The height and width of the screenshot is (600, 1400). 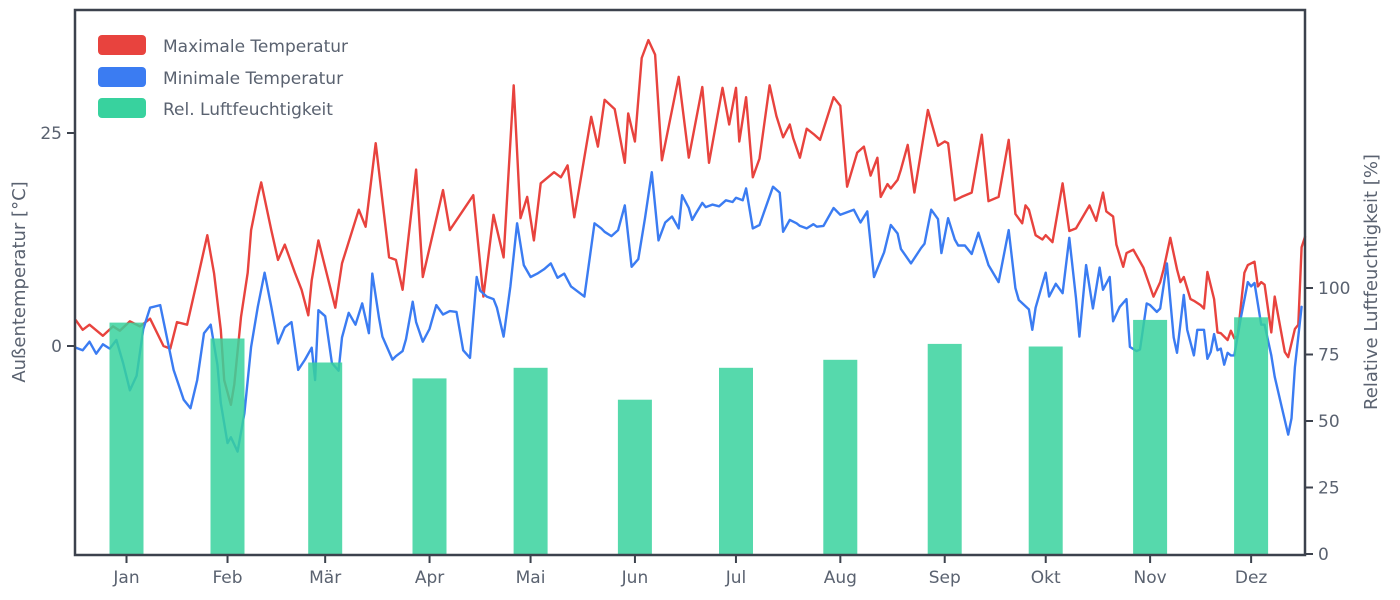 What do you see at coordinates (634, 476) in the screenshot?
I see `humidity-bar-Jun` at bounding box center [634, 476].